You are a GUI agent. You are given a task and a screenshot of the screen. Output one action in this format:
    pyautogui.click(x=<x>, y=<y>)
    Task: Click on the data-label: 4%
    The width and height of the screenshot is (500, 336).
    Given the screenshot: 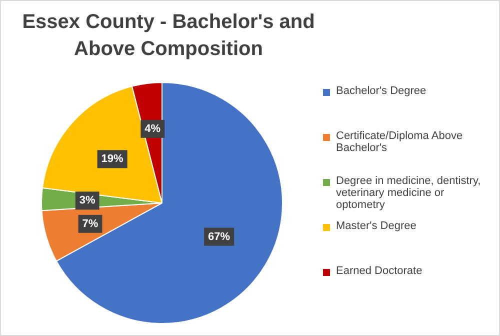 What is the action you would take?
    pyautogui.click(x=152, y=128)
    